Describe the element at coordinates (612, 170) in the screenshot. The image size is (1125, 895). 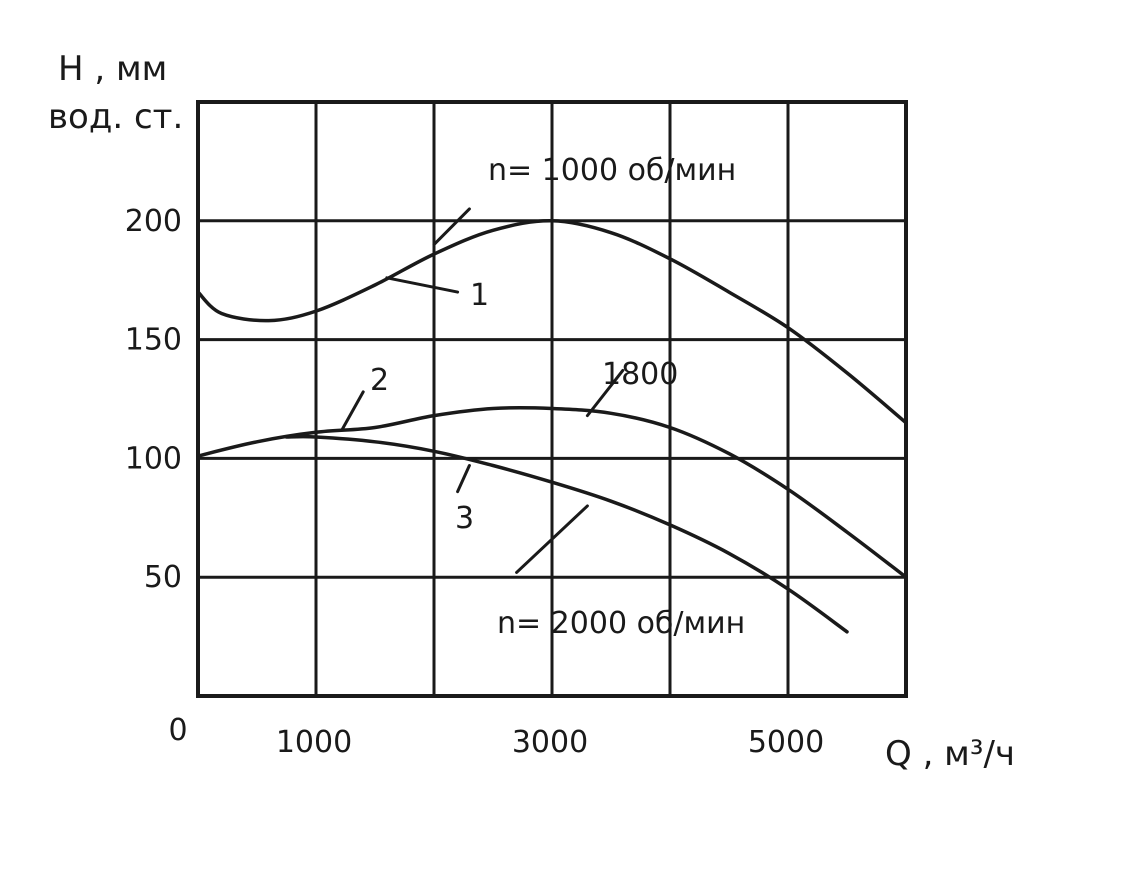
I see `annotation-n1000: n= 1000 об/мин` at that location.